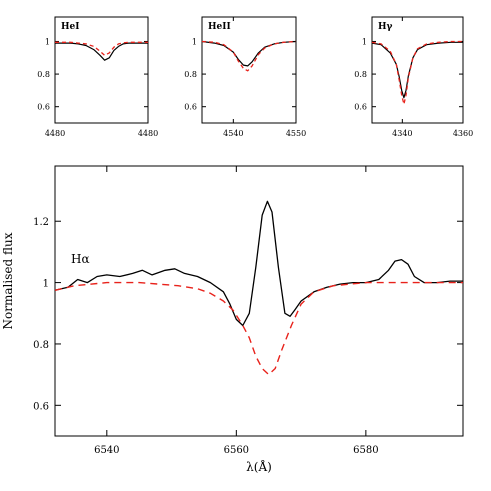 Image resolution: width=491 pixels, height=491 pixels. I want to click on halpha-y-tick-label: 0.6, so click(41, 406).